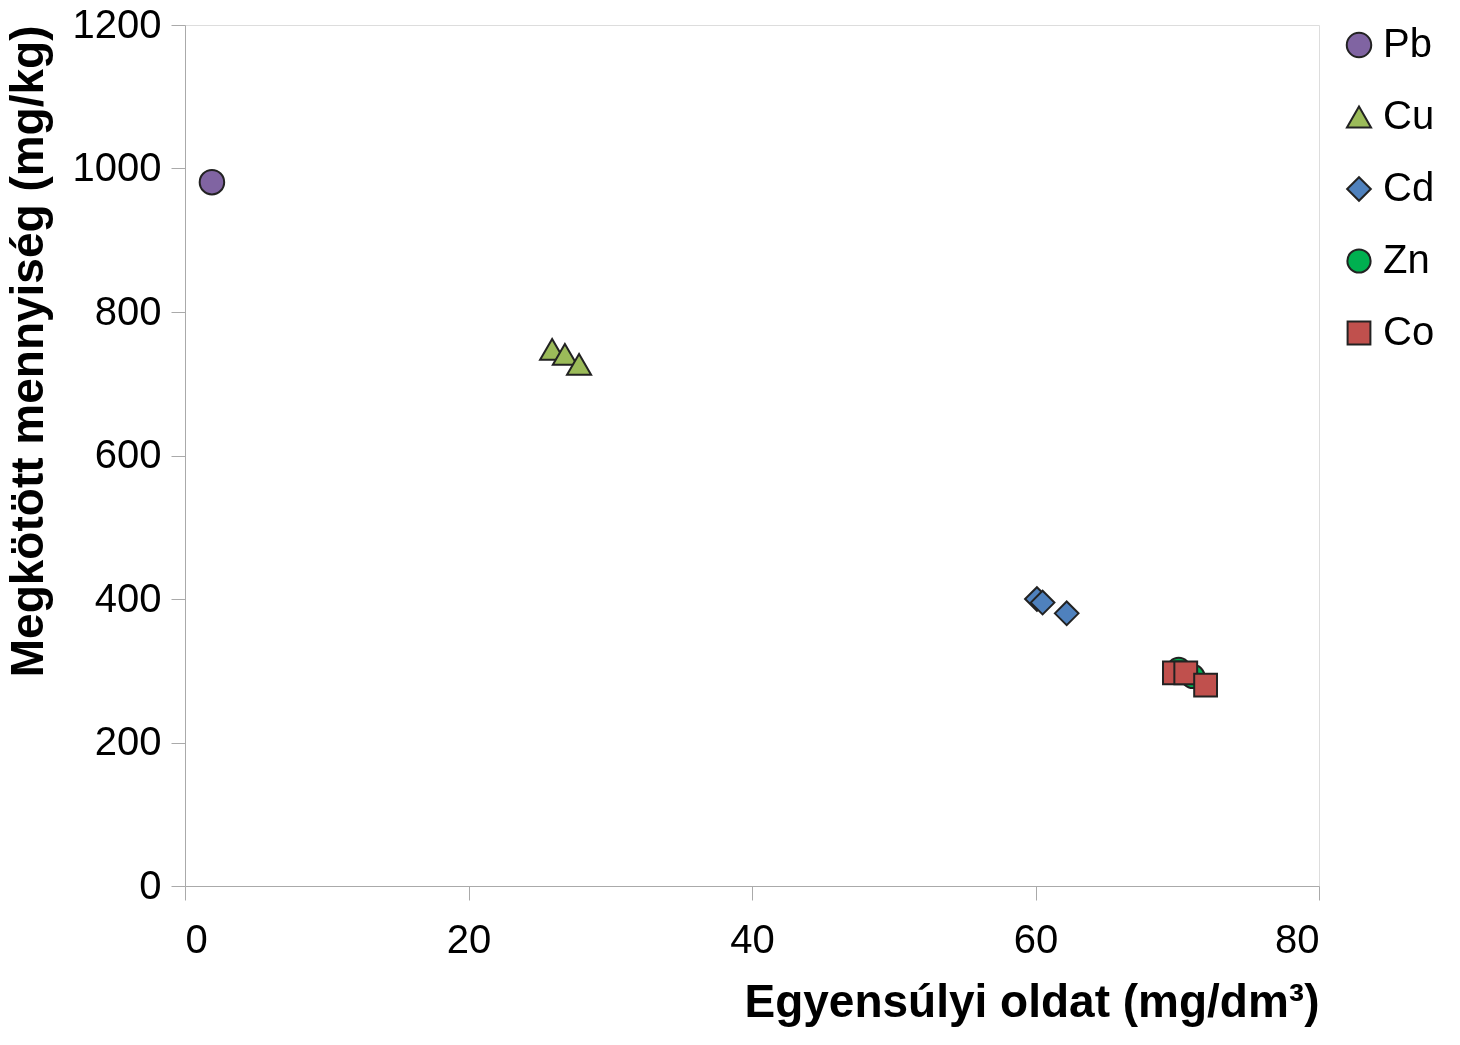  What do you see at coordinates (117, 23) in the screenshot?
I see `y-tick-label: 1200` at bounding box center [117, 23].